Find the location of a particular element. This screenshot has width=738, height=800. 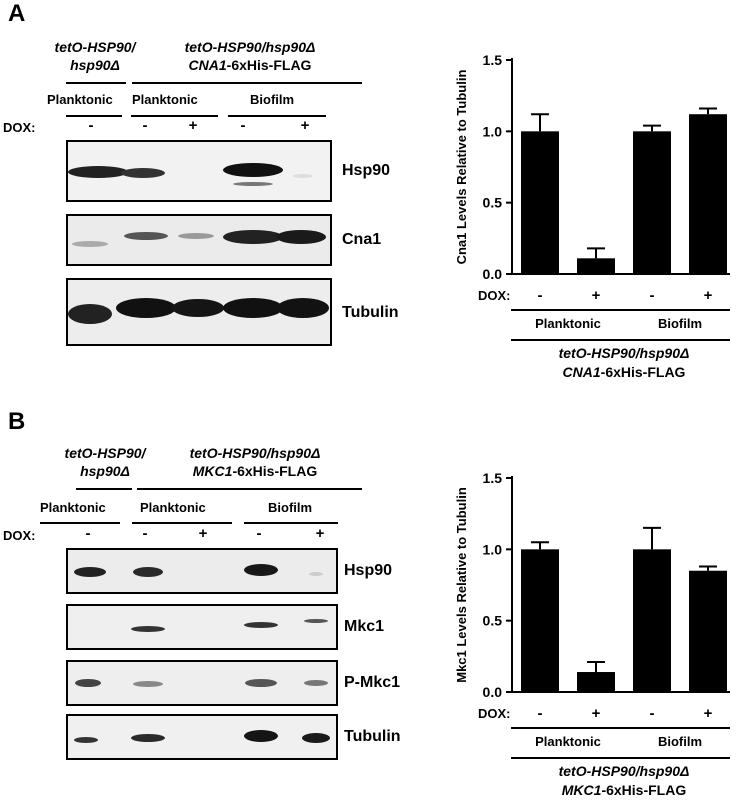

blot-a-tubulin is located at coordinates (199, 312).